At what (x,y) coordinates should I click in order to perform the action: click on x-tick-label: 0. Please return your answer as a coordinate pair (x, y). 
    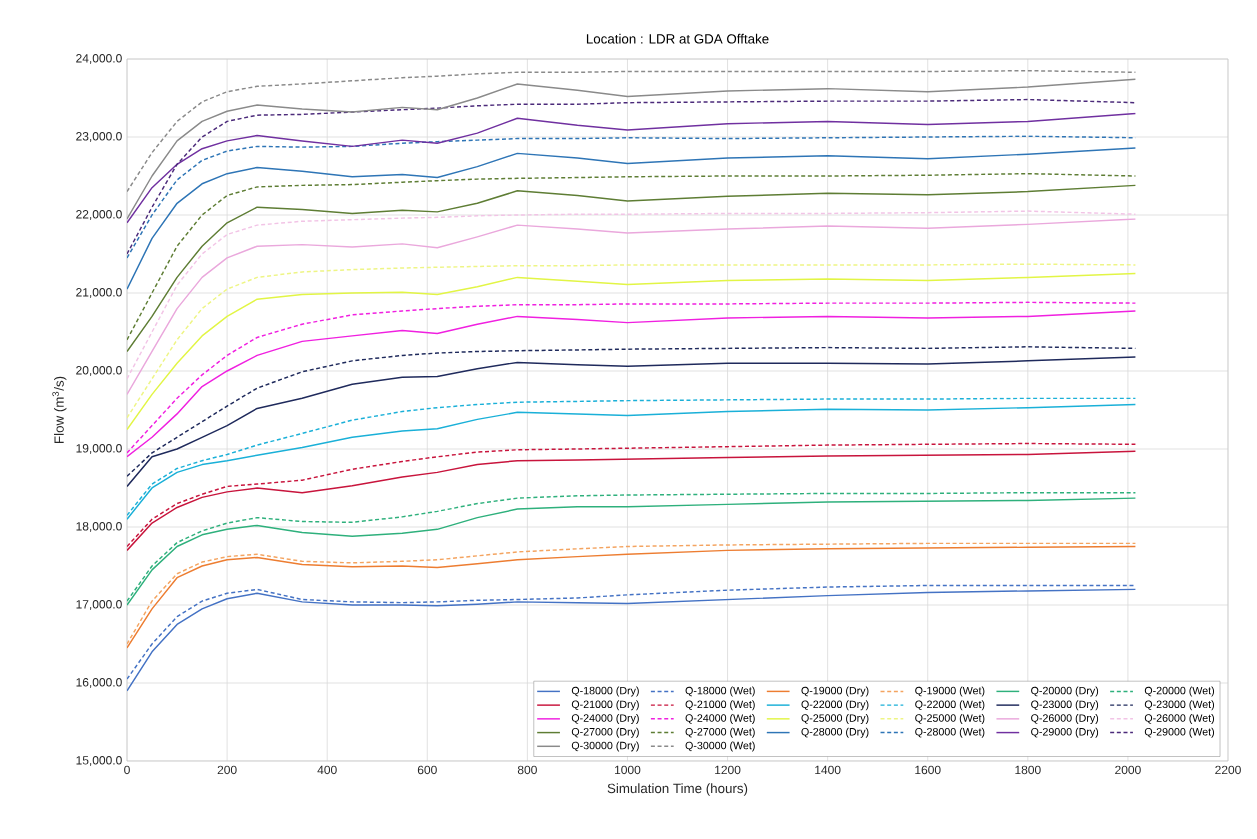
    Looking at the image, I should click on (127, 770).